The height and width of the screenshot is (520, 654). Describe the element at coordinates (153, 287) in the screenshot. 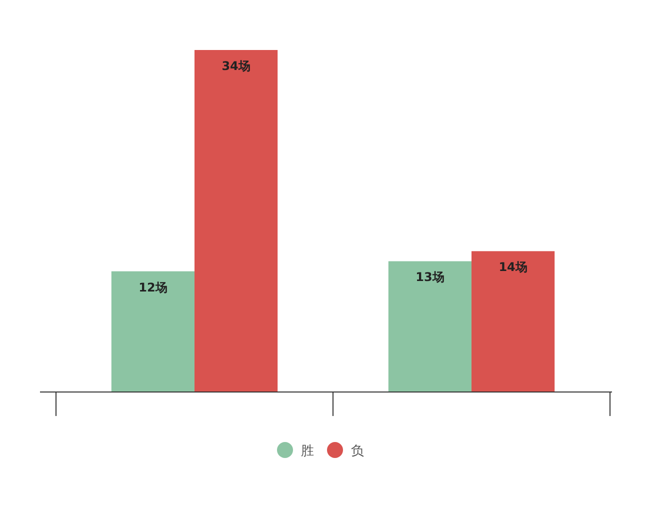

I see `data-label: 12场` at that location.